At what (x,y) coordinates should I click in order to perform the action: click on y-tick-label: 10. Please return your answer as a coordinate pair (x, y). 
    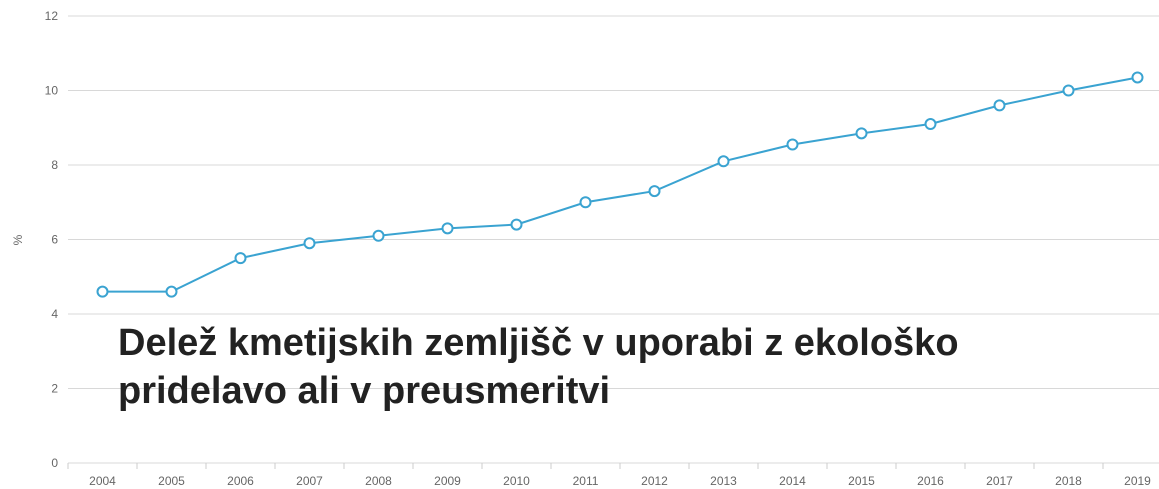
    Looking at the image, I should click on (52, 91).